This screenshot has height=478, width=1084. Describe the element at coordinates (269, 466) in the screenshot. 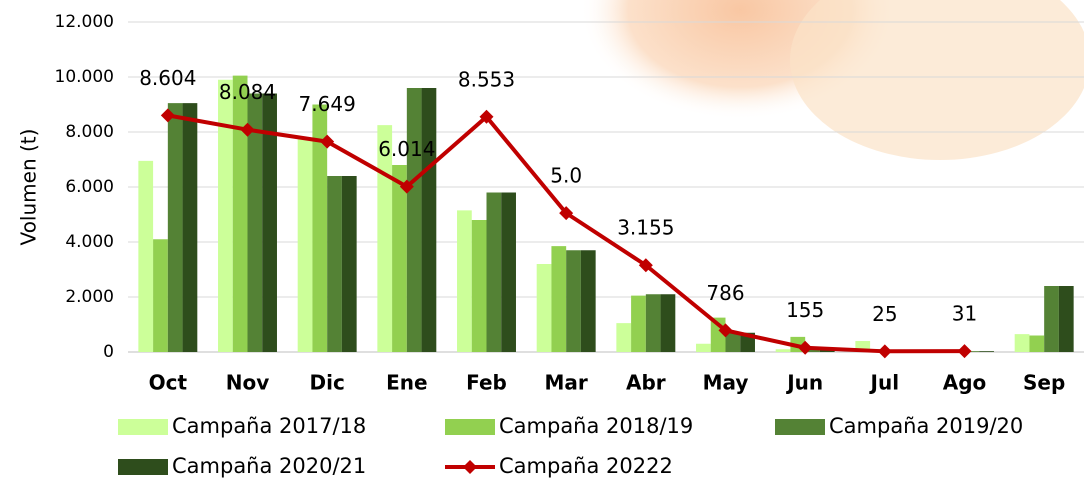

I see `legend-label: Campaña 2020/21` at that location.